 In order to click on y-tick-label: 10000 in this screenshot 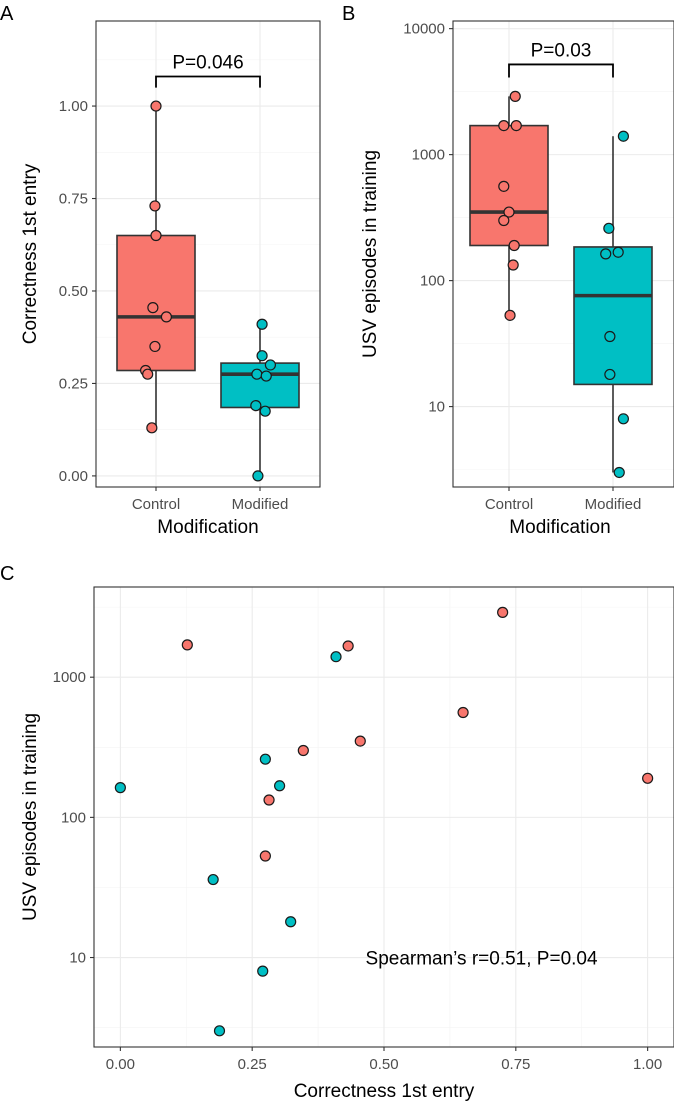, I will do `click(424, 29)`.